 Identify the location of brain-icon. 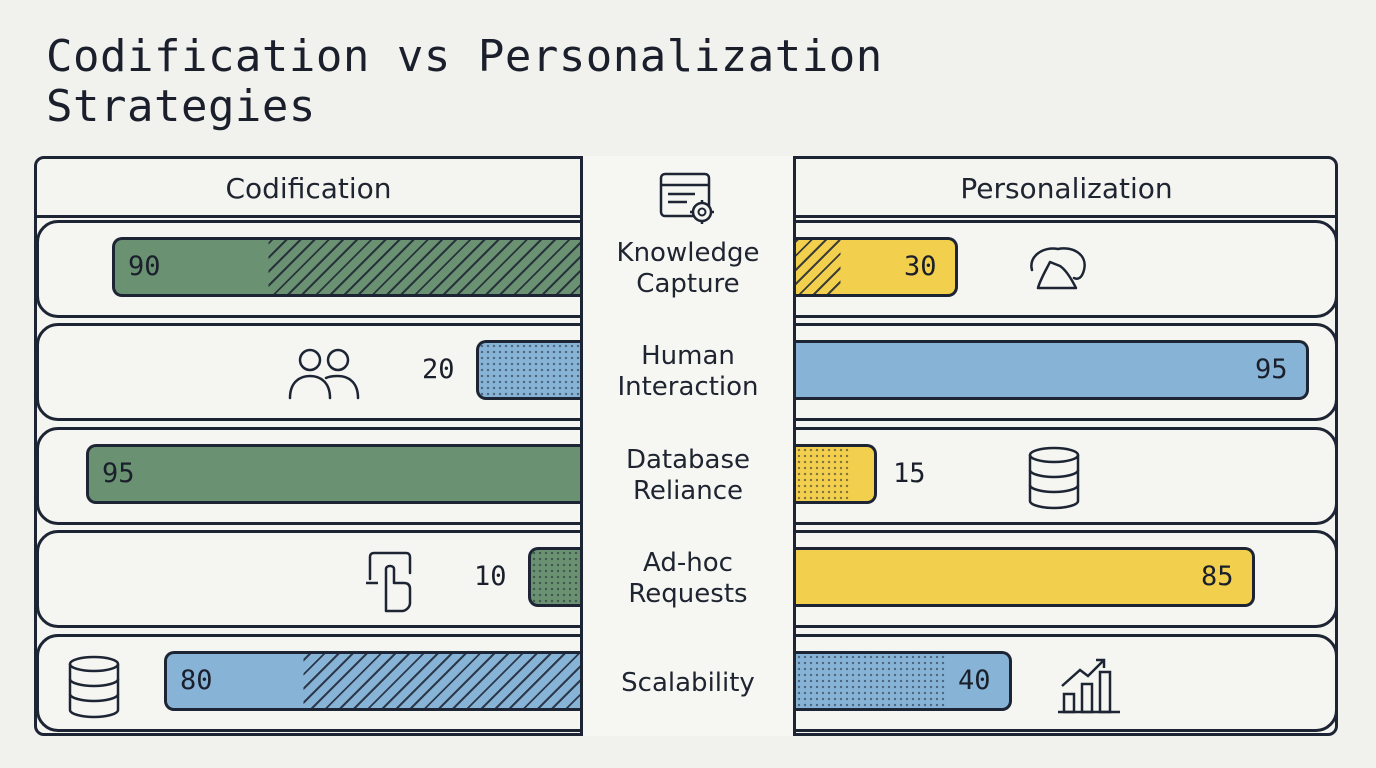
(1057, 270).